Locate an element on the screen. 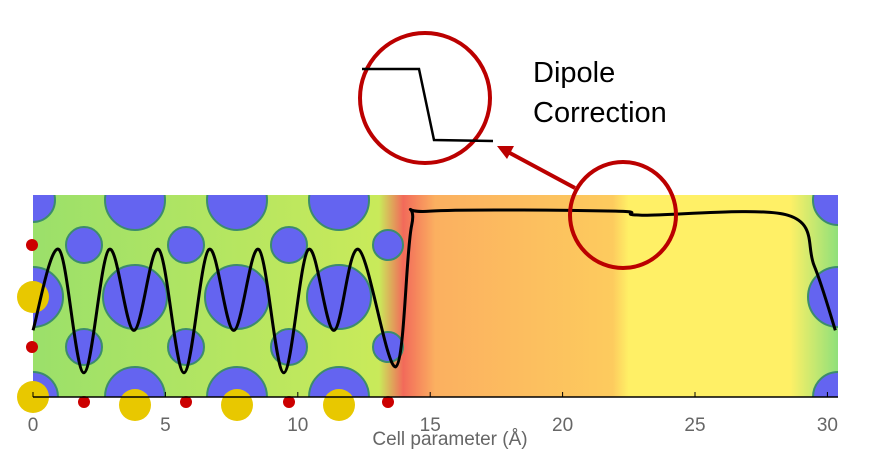 The image size is (885, 472). x-tick-label: 20 is located at coordinates (562, 425).